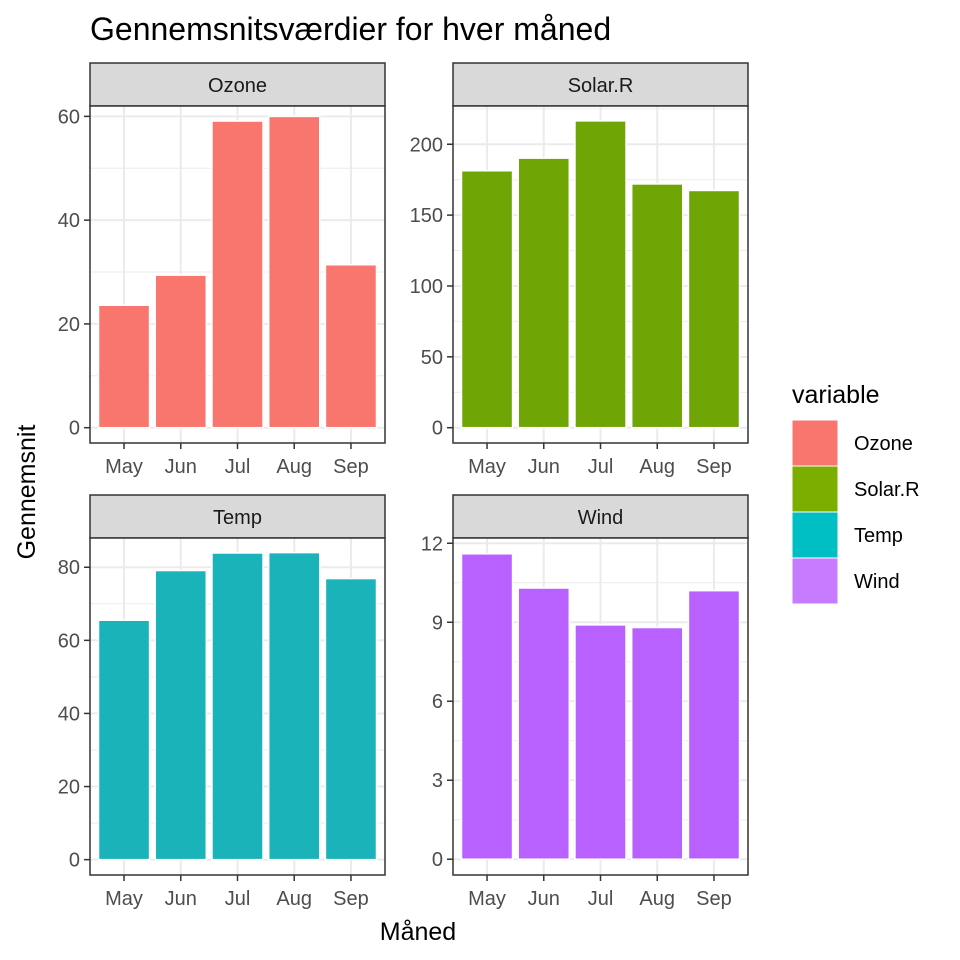 The width and height of the screenshot is (960, 960). I want to click on bar-wind-sep, so click(714, 724).